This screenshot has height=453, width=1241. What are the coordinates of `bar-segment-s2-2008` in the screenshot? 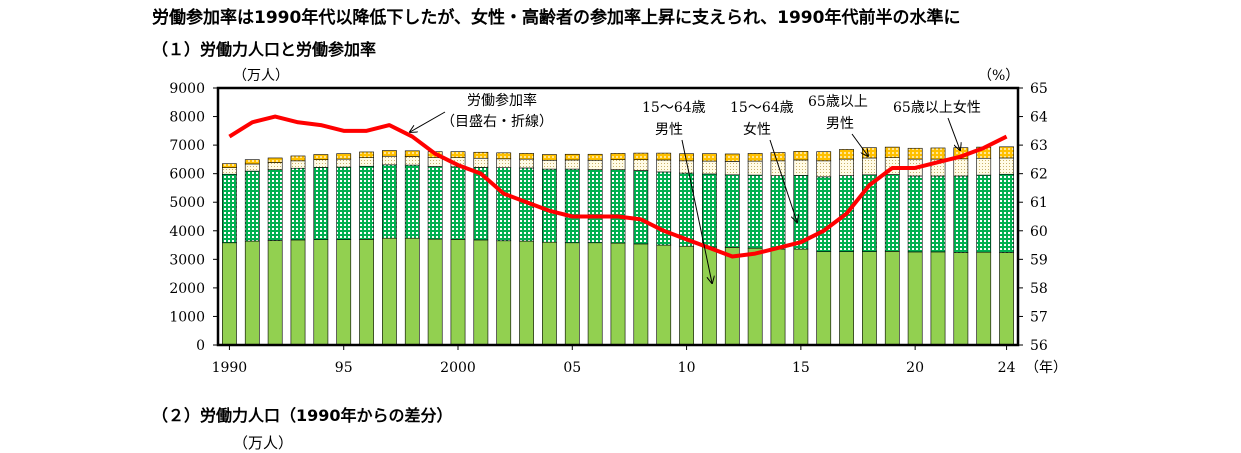 It's located at (641, 165).